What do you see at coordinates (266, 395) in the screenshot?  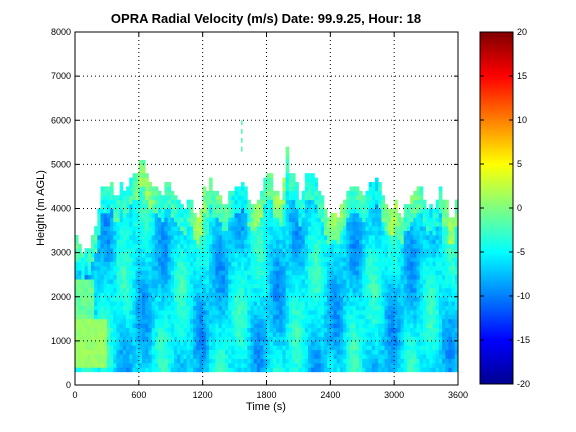 I see `x-tick-label: 1800` at bounding box center [266, 395].